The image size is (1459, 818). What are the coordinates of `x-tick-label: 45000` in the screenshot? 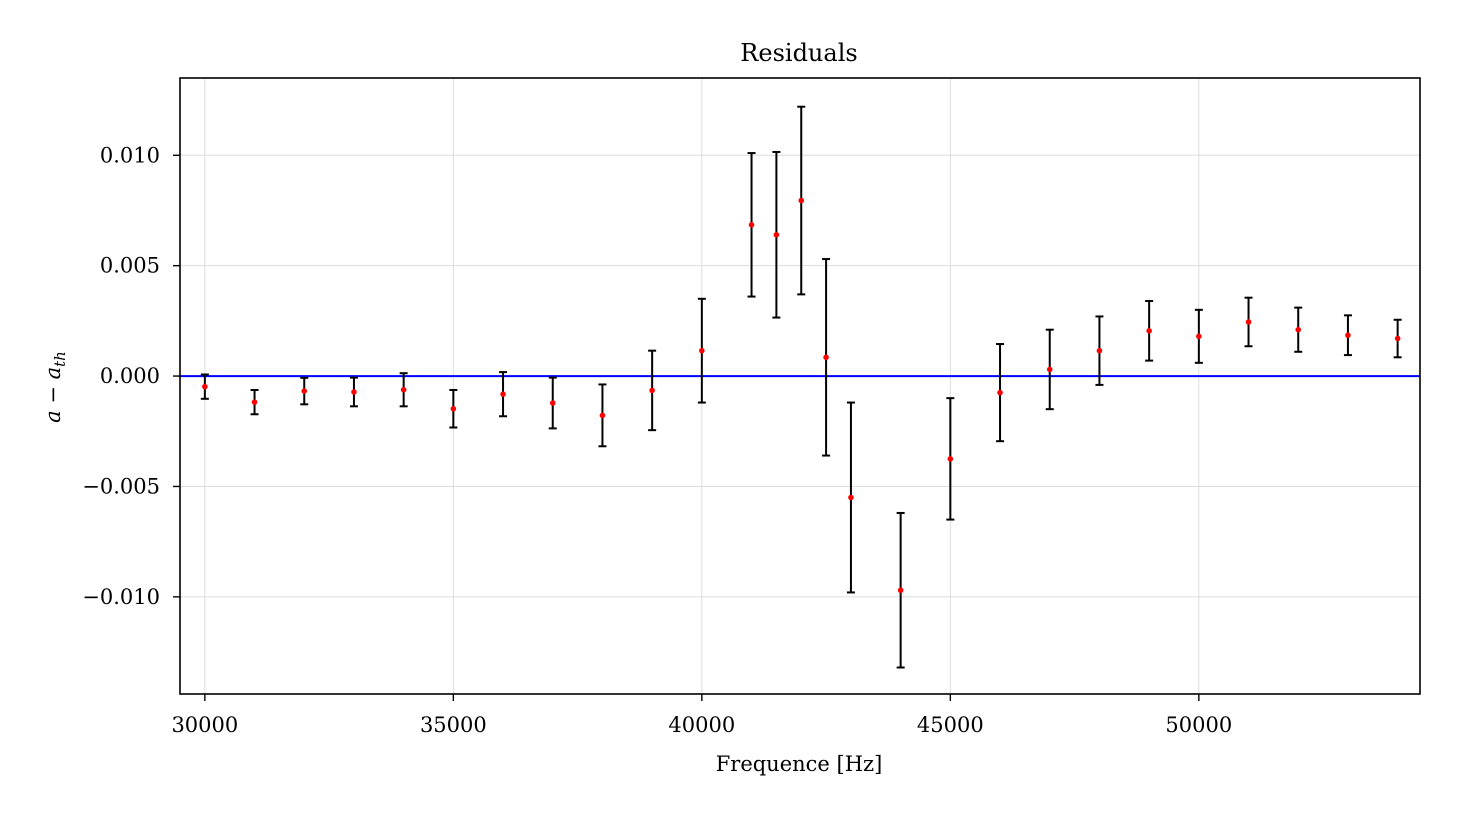 It's located at (950, 725).